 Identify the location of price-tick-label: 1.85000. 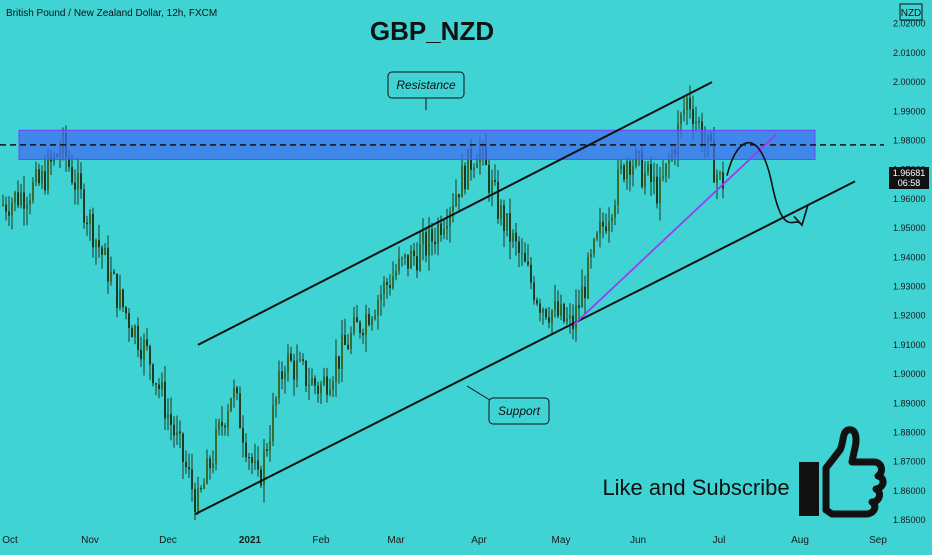
(909, 520).